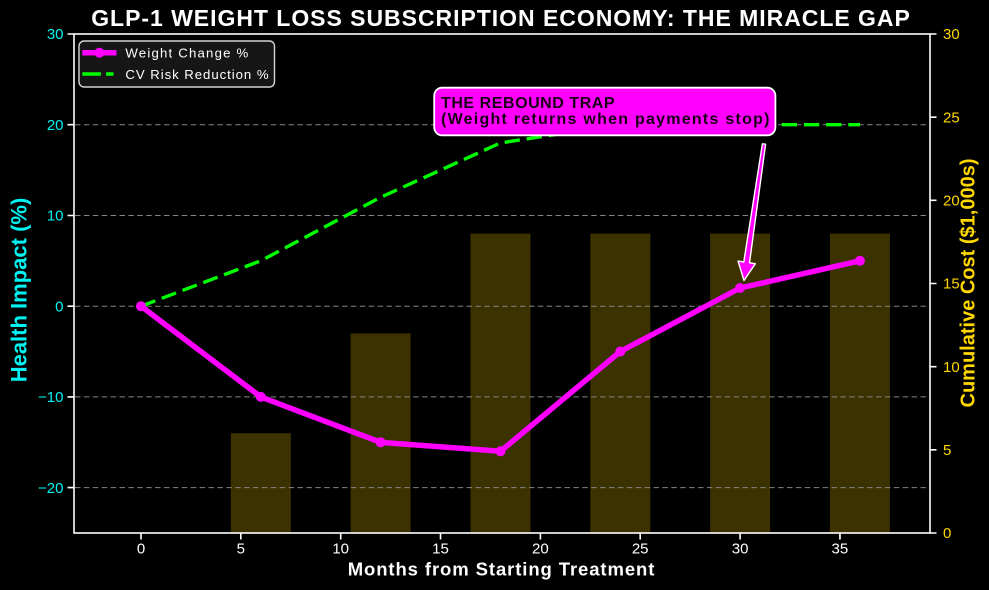 The width and height of the screenshot is (989, 590). What do you see at coordinates (50, 488) in the screenshot?
I see `svg-text: −20` at bounding box center [50, 488].